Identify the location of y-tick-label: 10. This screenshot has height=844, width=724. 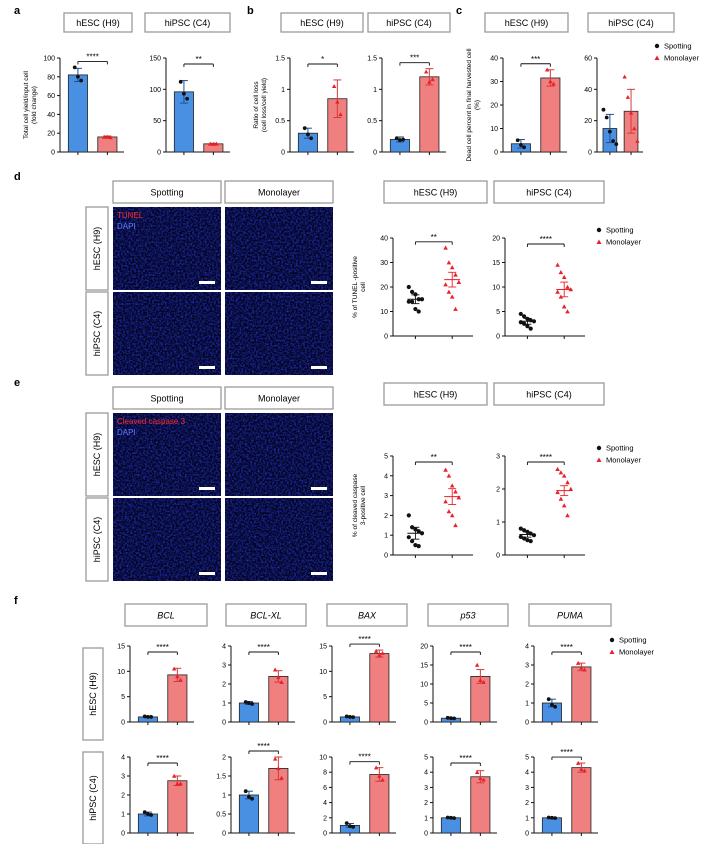
(323, 758).